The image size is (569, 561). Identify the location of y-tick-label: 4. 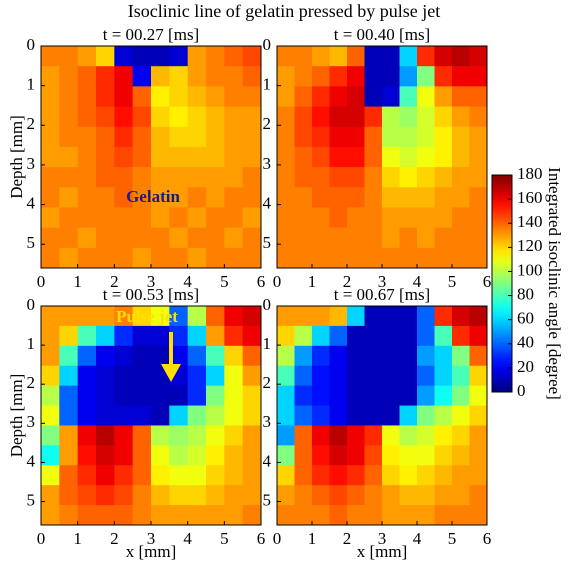
(267, 202).